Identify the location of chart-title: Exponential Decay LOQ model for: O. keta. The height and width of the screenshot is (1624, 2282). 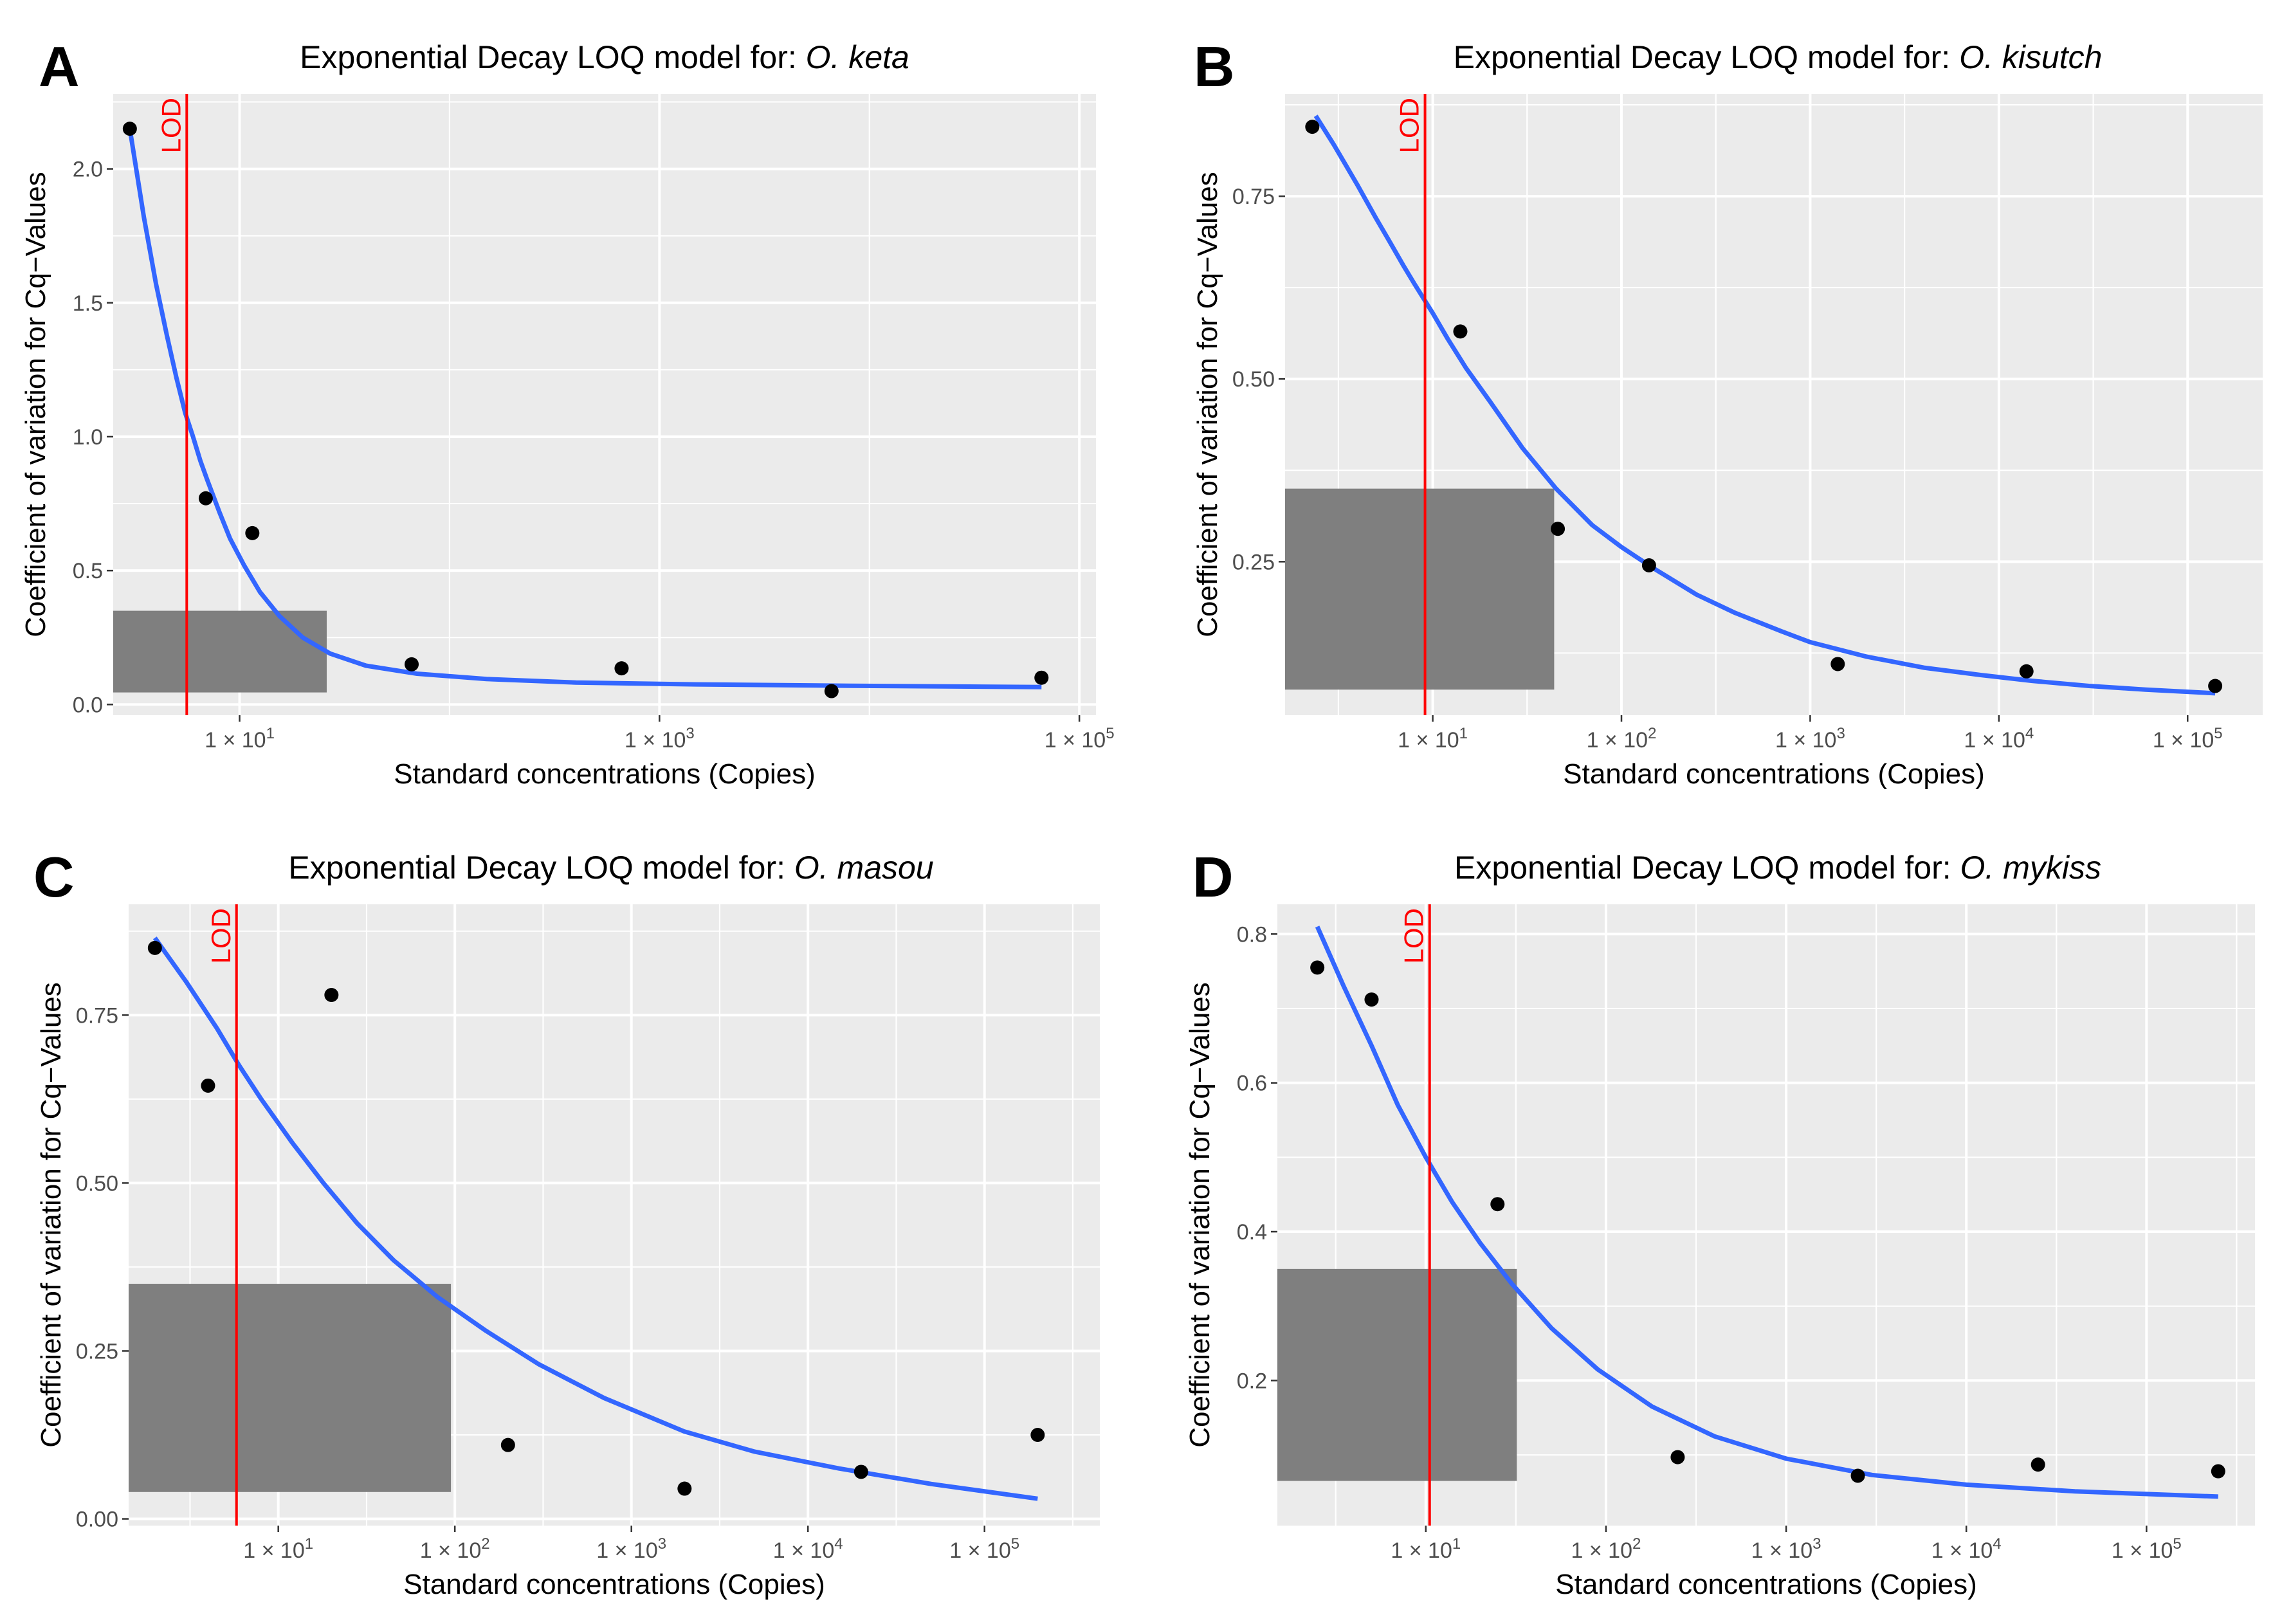
(604, 57).